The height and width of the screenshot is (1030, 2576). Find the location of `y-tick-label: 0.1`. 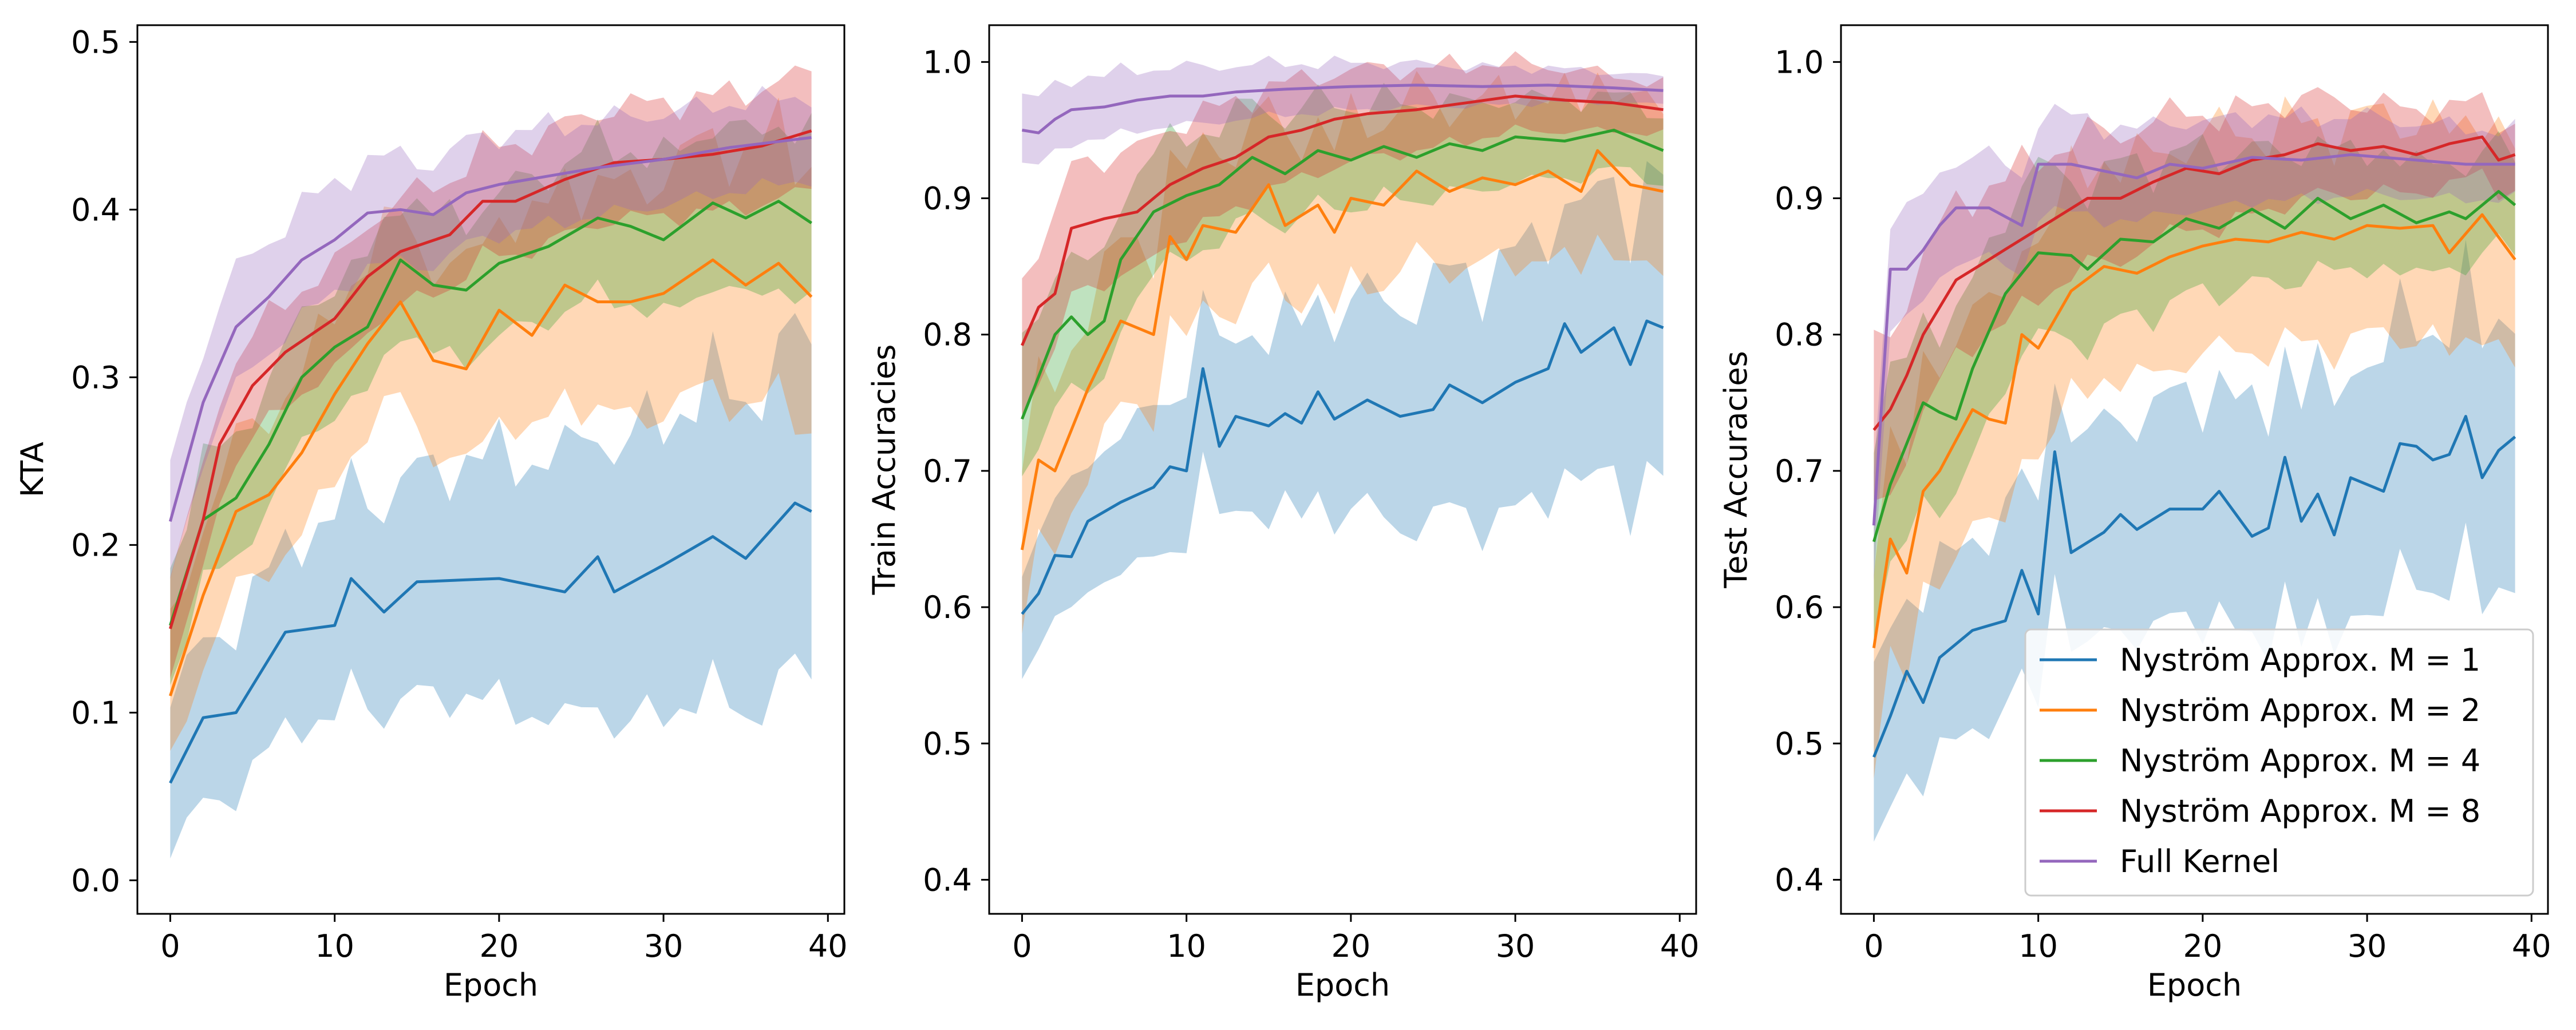

y-tick-label: 0.1 is located at coordinates (95, 713).